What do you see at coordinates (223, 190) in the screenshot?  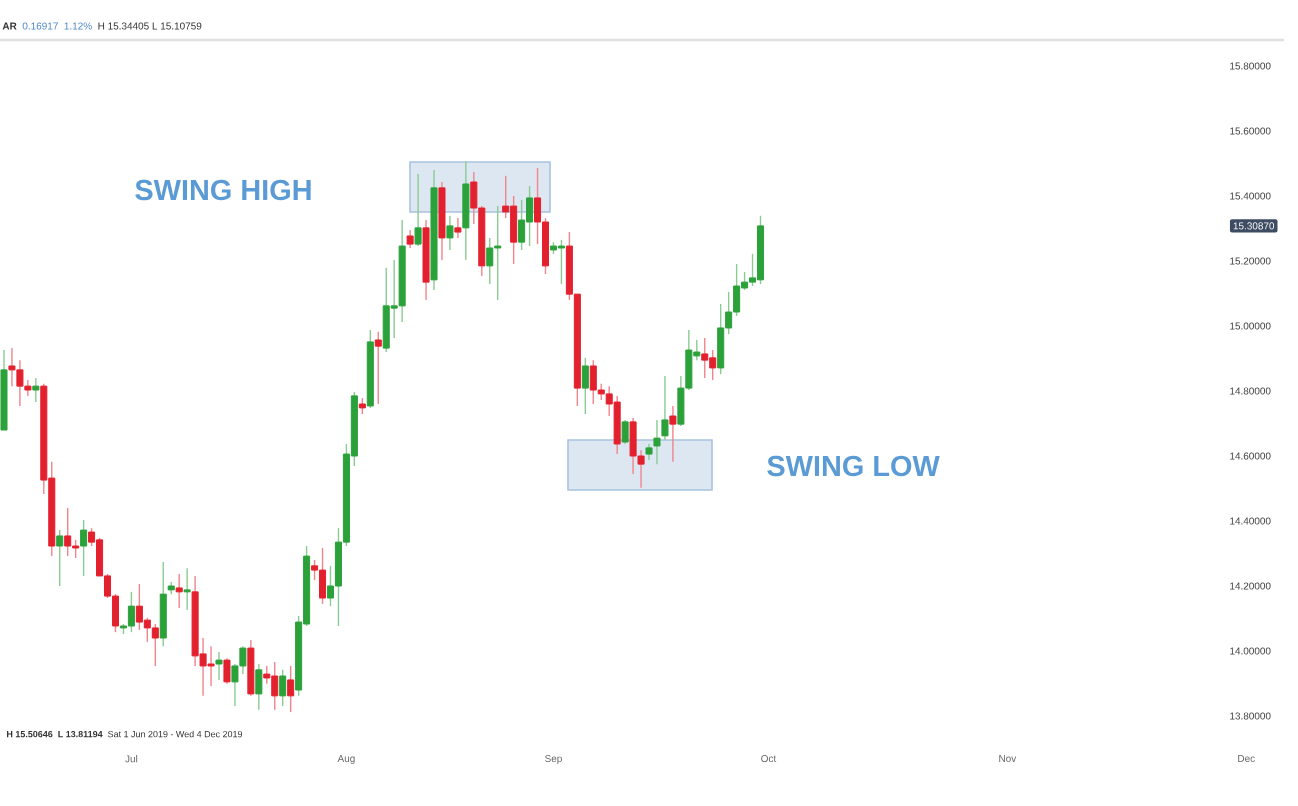 I see `annotation: SWING HIGH` at bounding box center [223, 190].